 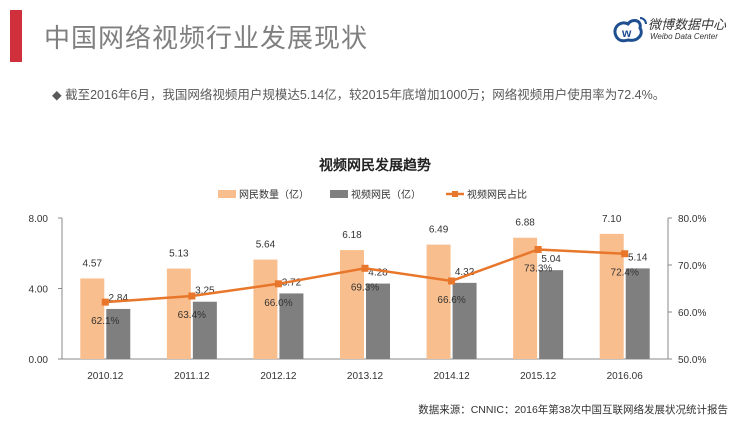 I want to click on line-label: 73.3%, so click(x=538, y=268).